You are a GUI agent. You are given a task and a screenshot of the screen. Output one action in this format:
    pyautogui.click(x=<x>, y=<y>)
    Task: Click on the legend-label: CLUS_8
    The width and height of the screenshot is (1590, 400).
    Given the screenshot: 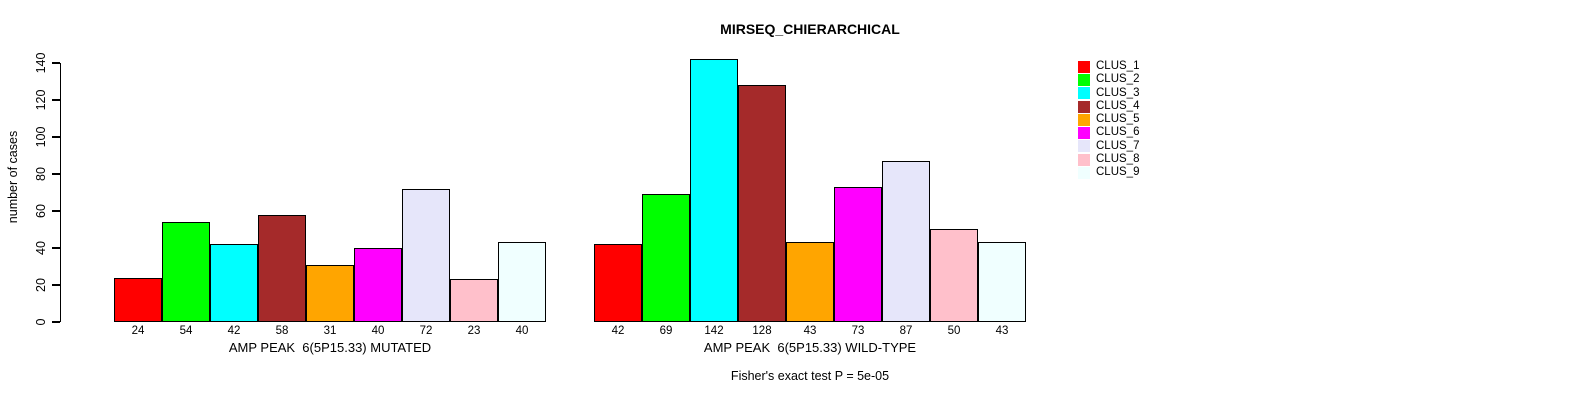 What is the action you would take?
    pyautogui.click(x=1118, y=159)
    